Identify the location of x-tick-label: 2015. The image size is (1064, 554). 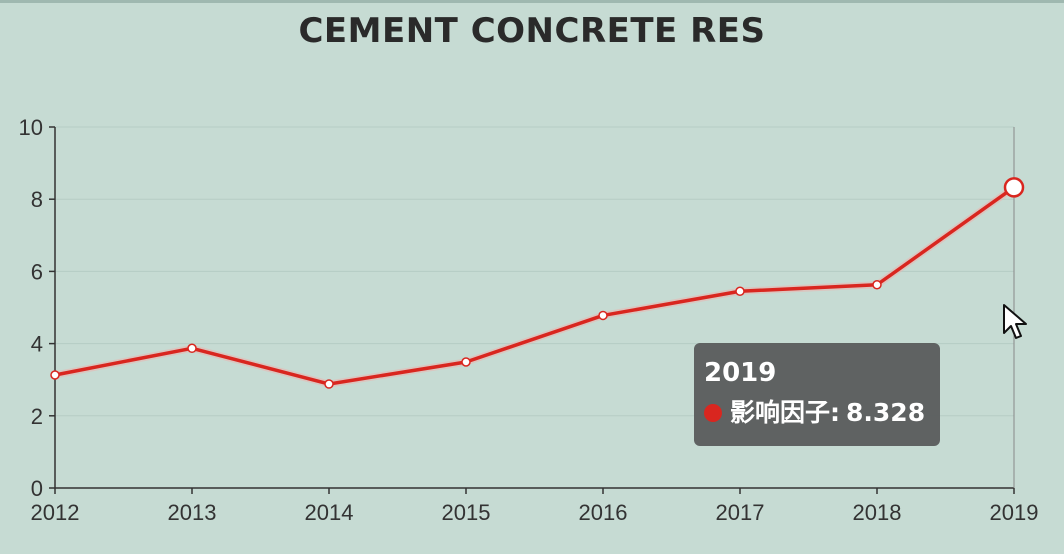
(466, 512).